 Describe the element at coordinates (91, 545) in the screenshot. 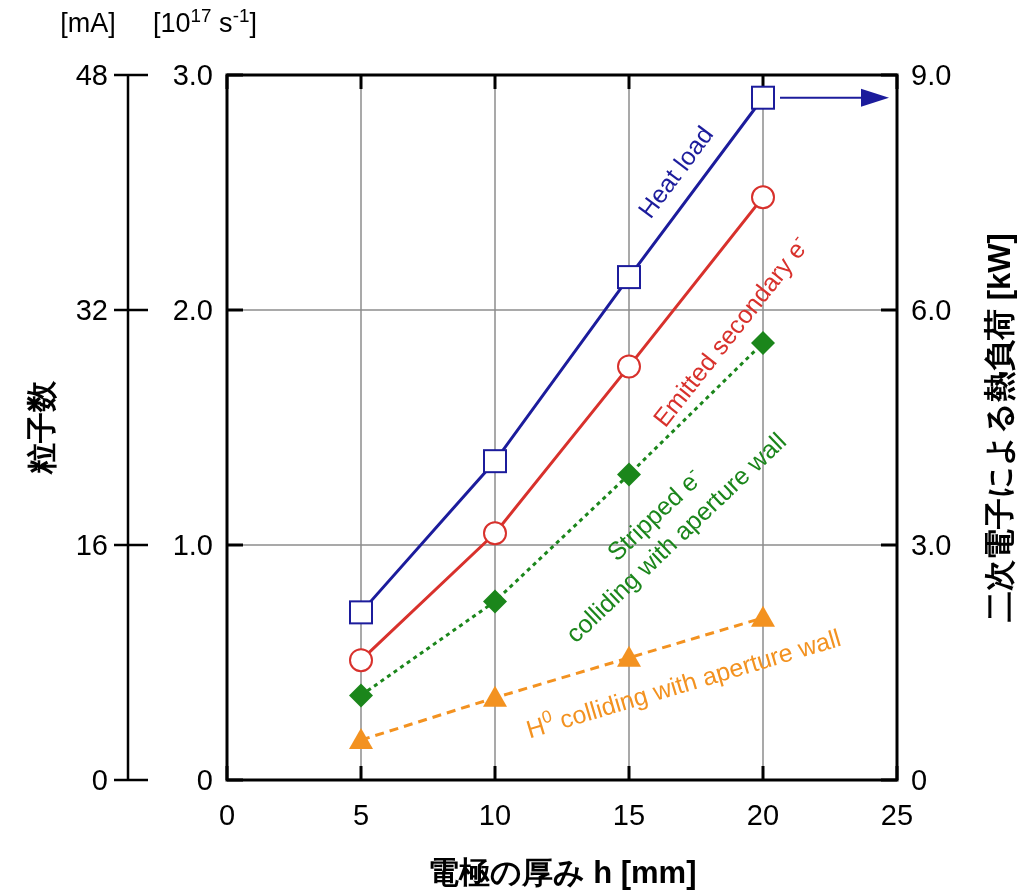

I see `y3-tick-label: 16` at that location.